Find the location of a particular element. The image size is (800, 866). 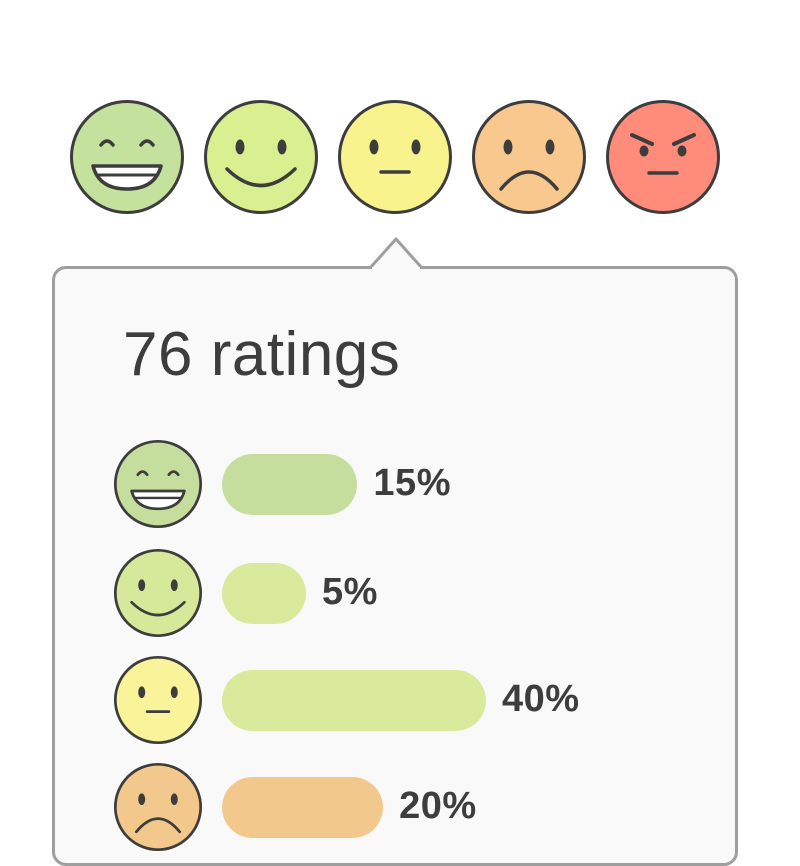

breakdown-bar-happy is located at coordinates (264, 593).